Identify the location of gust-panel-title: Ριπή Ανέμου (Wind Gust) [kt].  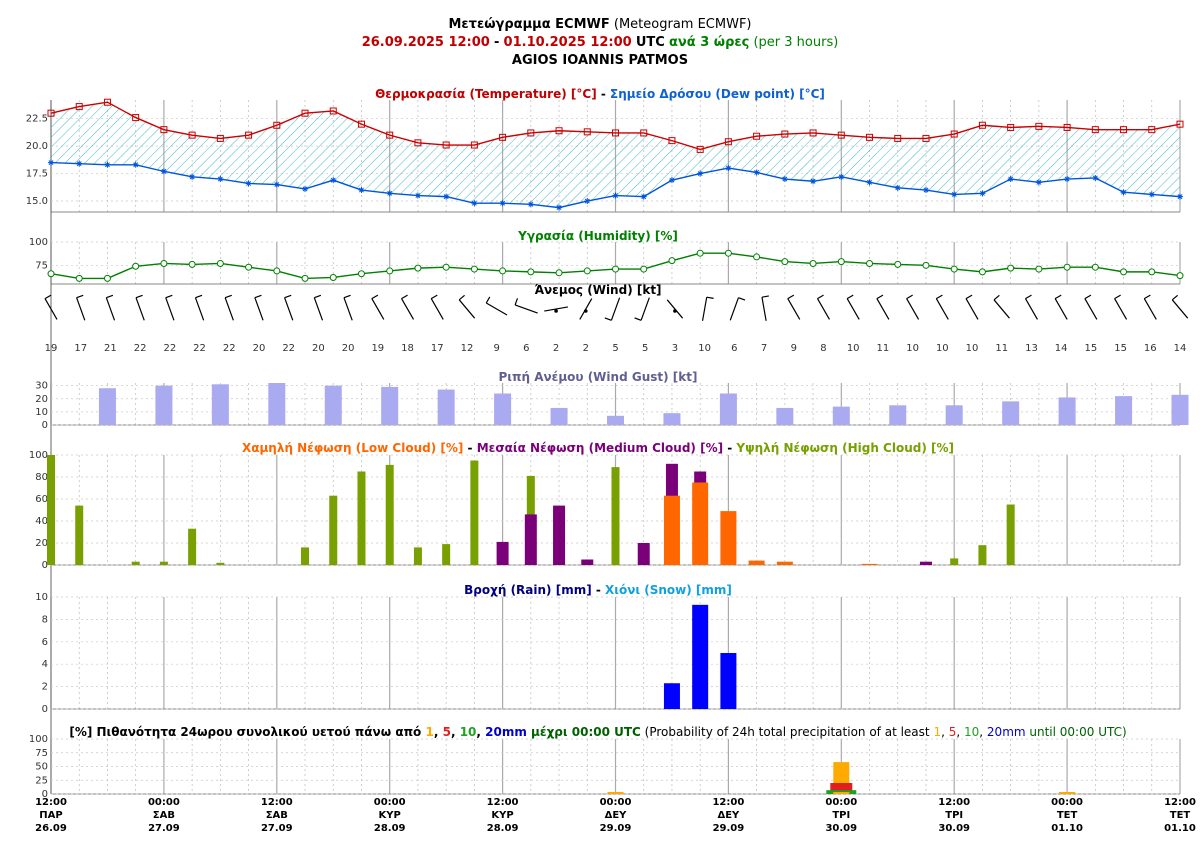
(598, 377).